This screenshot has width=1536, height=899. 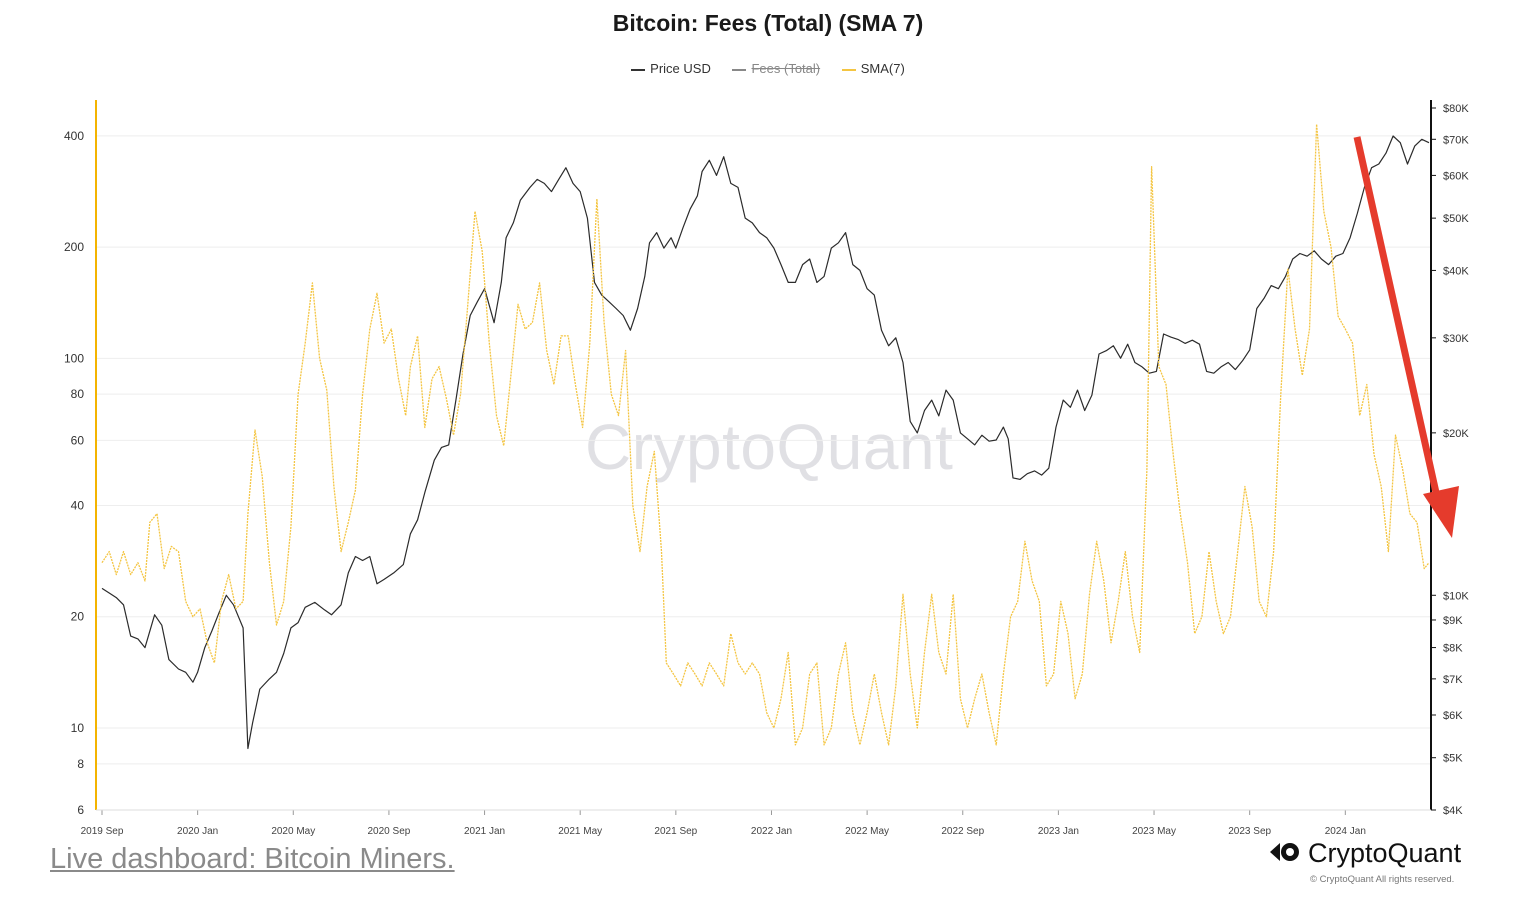 What do you see at coordinates (74, 247) in the screenshot?
I see `y-left-tick-label: 200` at bounding box center [74, 247].